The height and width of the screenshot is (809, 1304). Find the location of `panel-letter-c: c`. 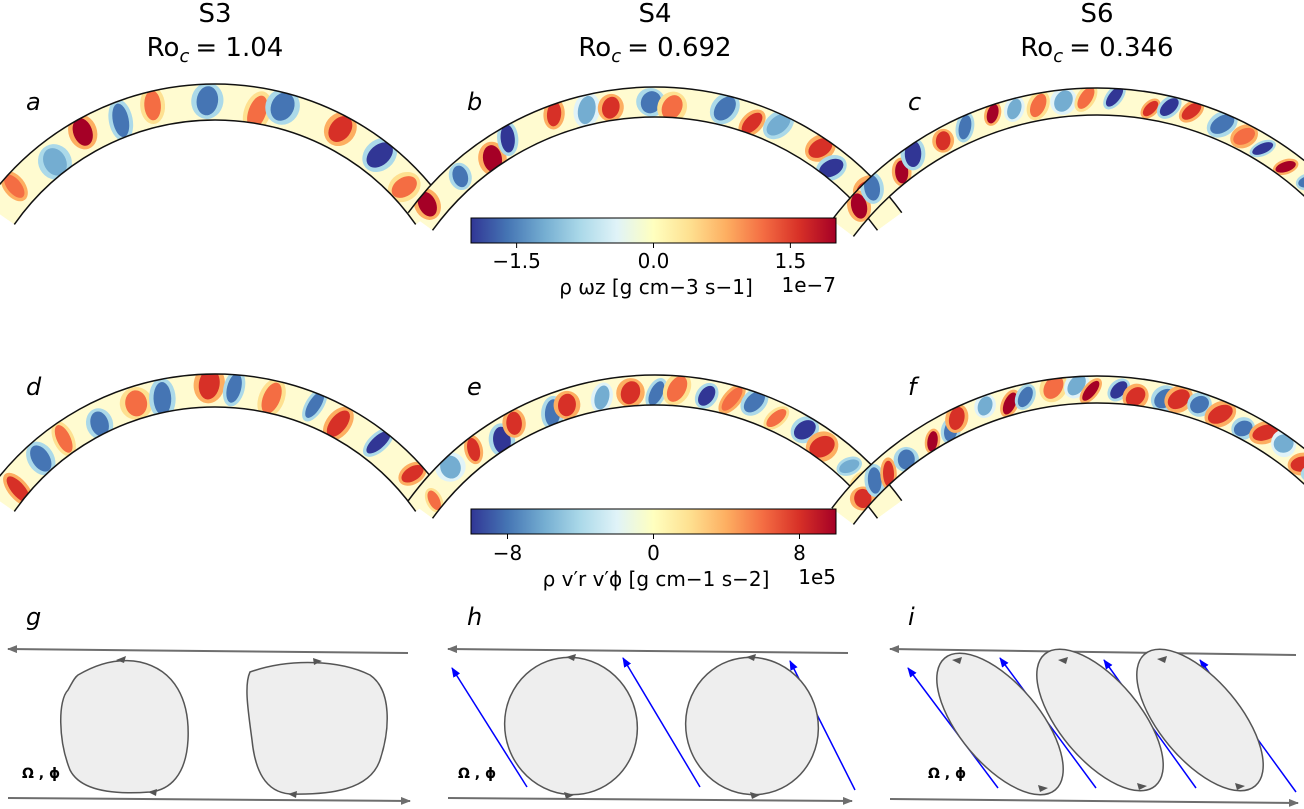

panel-letter-c: c is located at coordinates (914, 102).